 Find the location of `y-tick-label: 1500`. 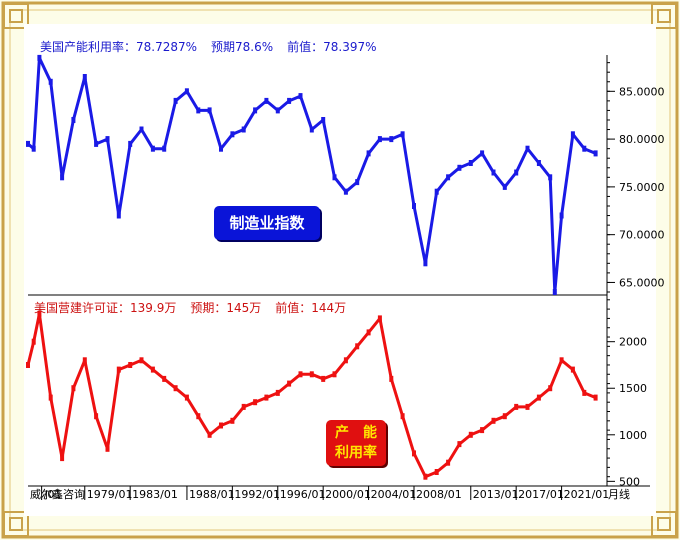

y-tick-label: 1500 is located at coordinates (633, 388).